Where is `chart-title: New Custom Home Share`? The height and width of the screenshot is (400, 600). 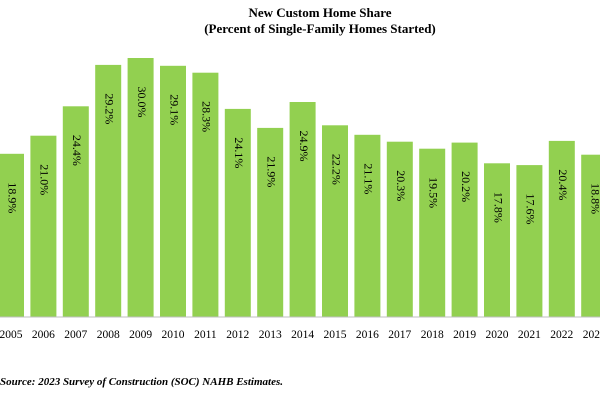
chart-title: New Custom Home Share is located at coordinates (319, 12).